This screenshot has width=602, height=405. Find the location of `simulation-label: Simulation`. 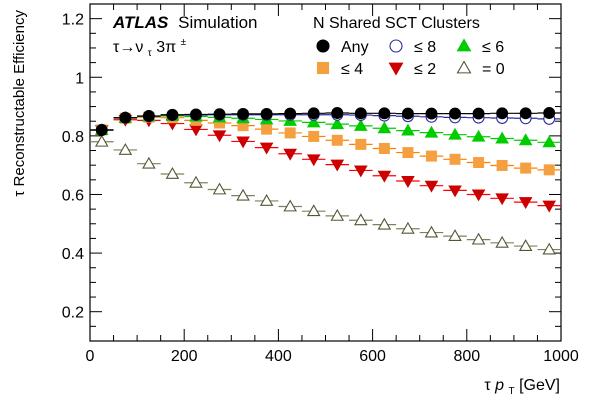

simulation-label: Simulation is located at coordinates (217, 22).